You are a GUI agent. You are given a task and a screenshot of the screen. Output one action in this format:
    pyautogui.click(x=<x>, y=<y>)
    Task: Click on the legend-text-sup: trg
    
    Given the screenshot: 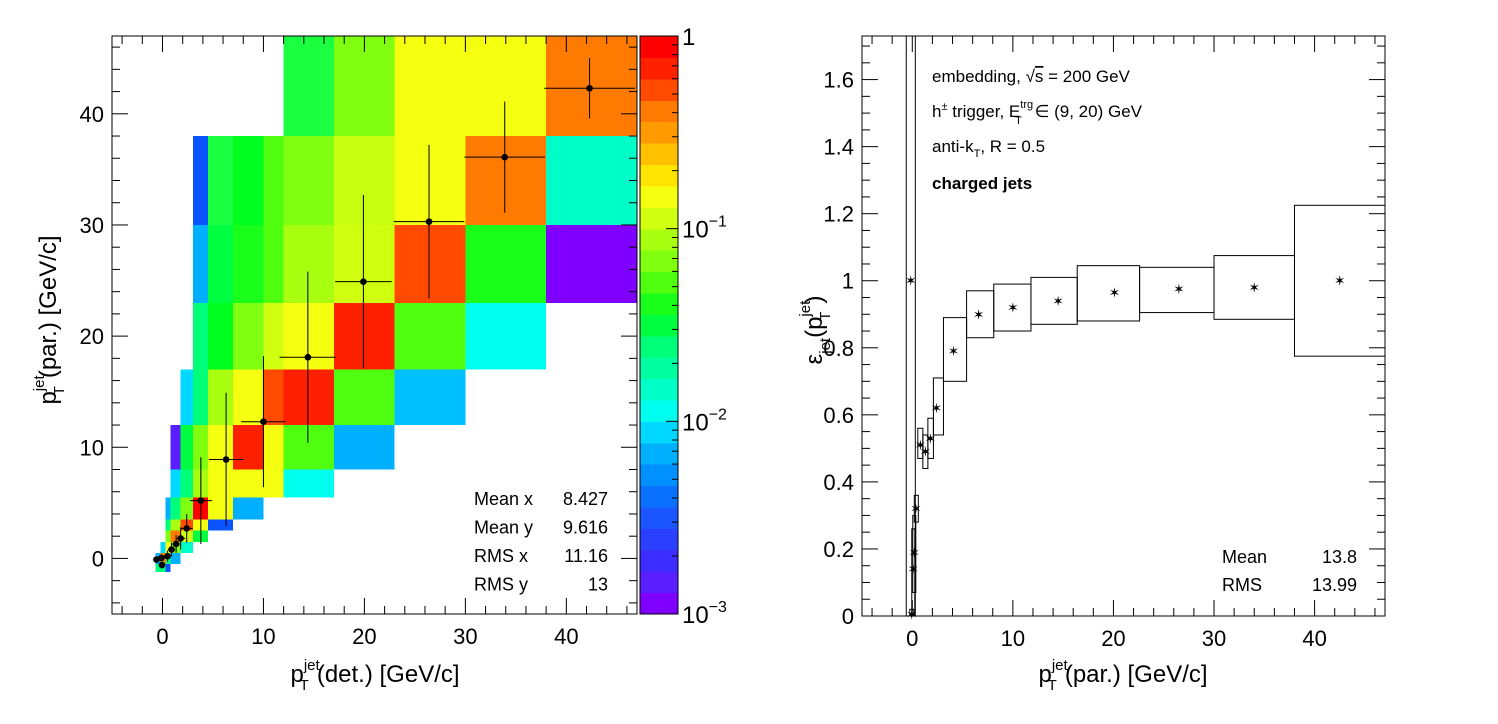 What is the action you would take?
    pyautogui.click(x=1026, y=105)
    